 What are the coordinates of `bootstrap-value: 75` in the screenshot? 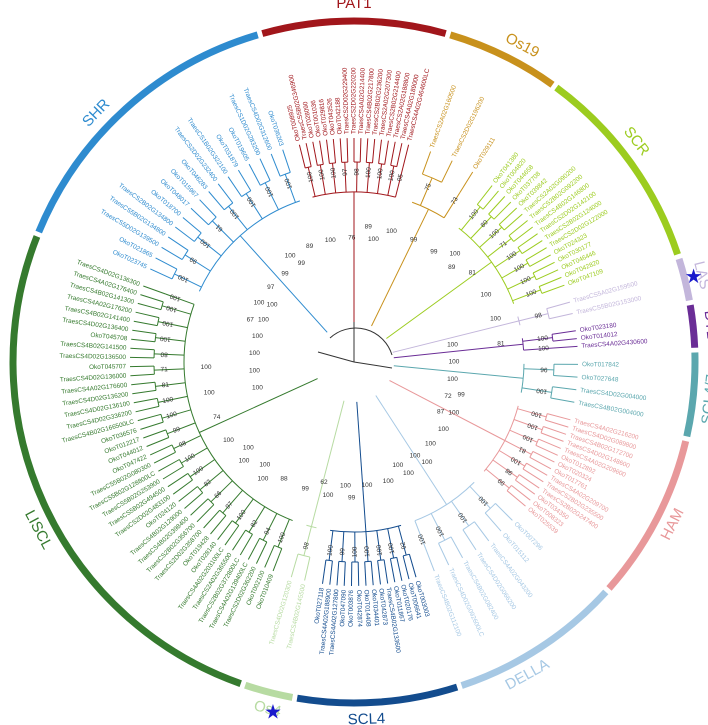 It's located at (428, 187).